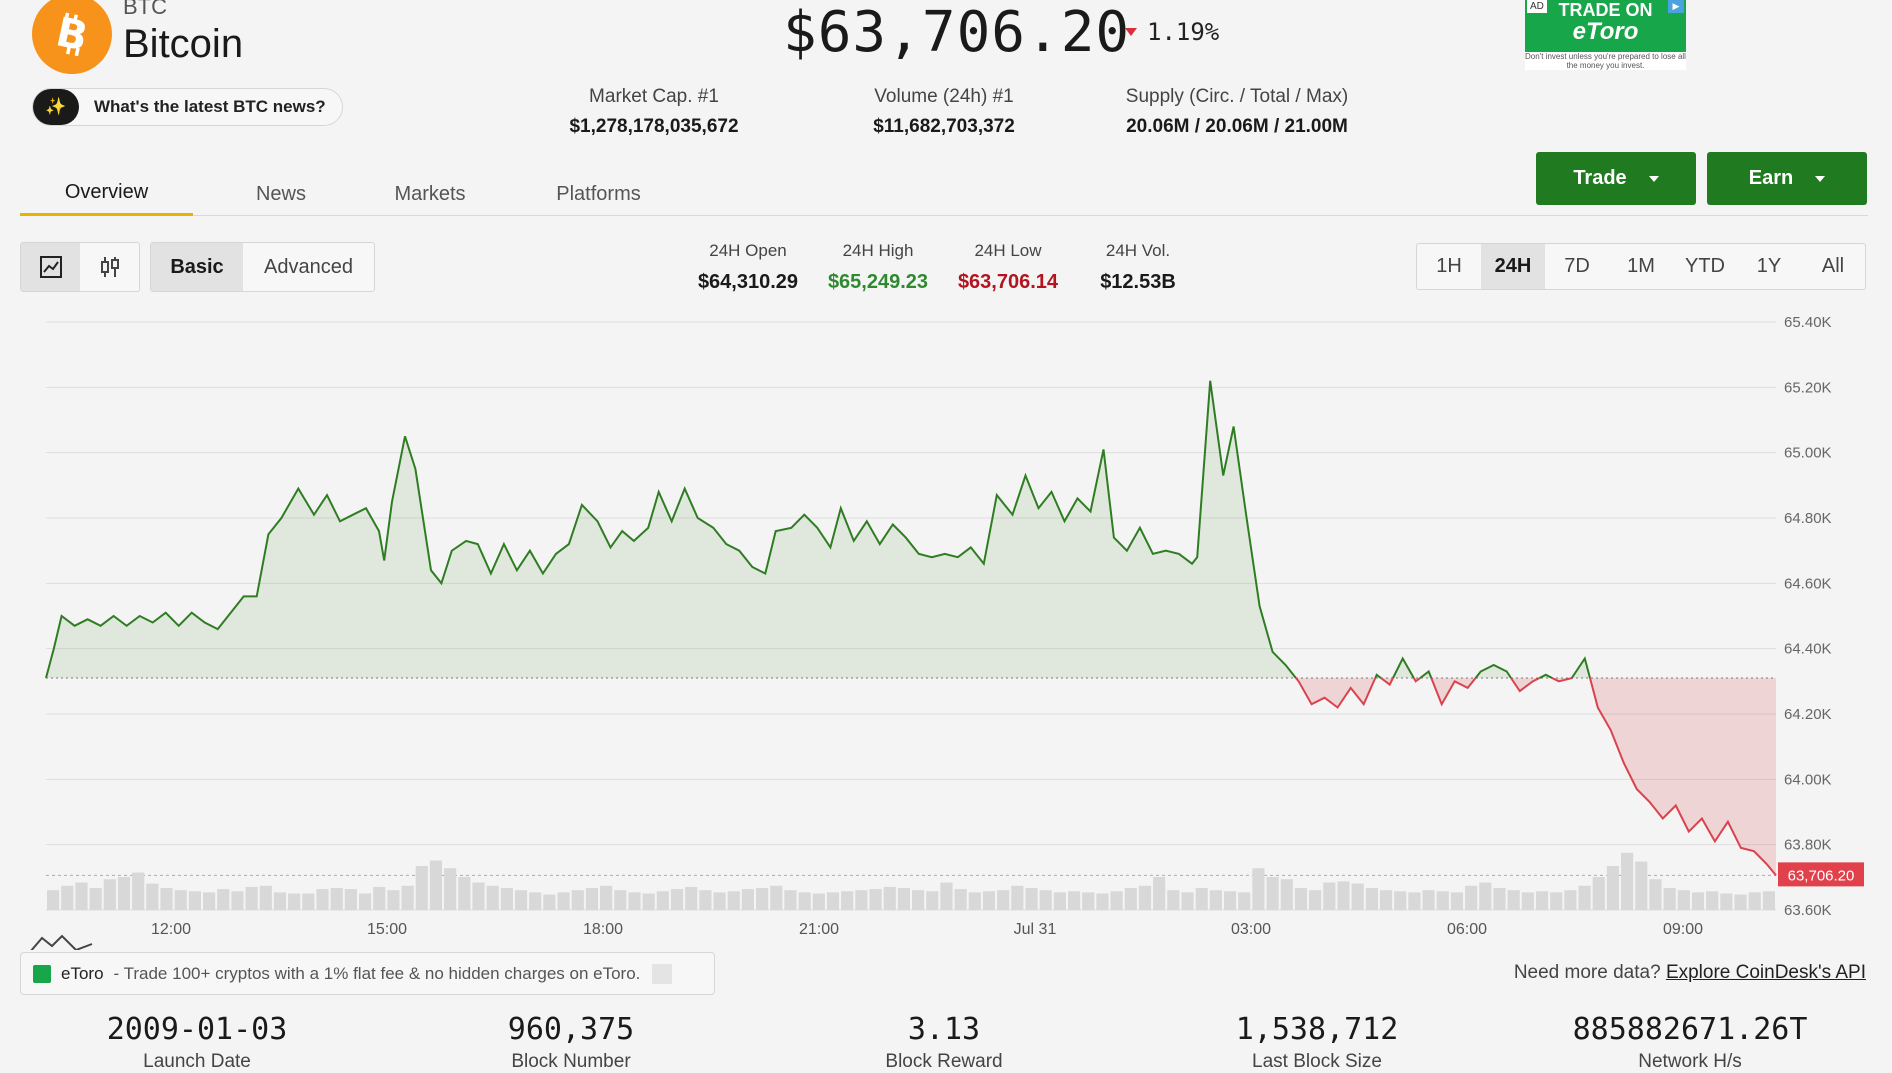 The height and width of the screenshot is (1073, 1892). What do you see at coordinates (1577, 266) in the screenshot?
I see `range-7d: 7D` at bounding box center [1577, 266].